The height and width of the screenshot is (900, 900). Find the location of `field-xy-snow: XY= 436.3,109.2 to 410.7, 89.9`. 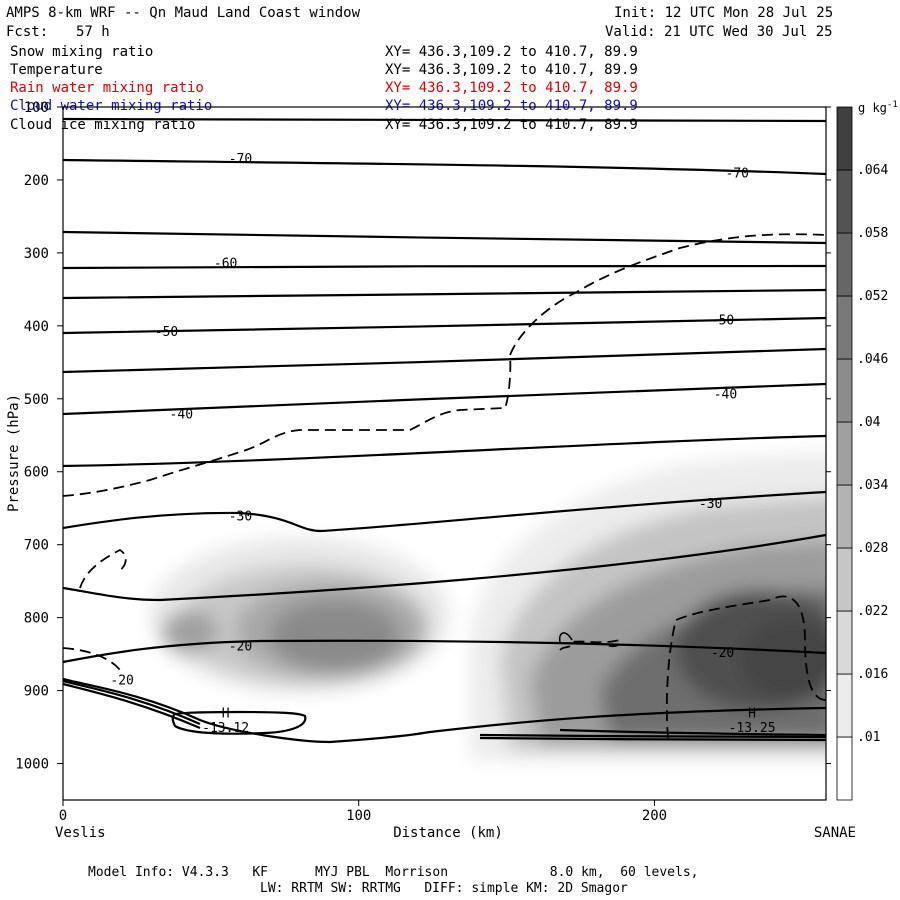

field-xy-snow: XY= 436.3,109.2 to 410.7, 89.9 is located at coordinates (511, 52).